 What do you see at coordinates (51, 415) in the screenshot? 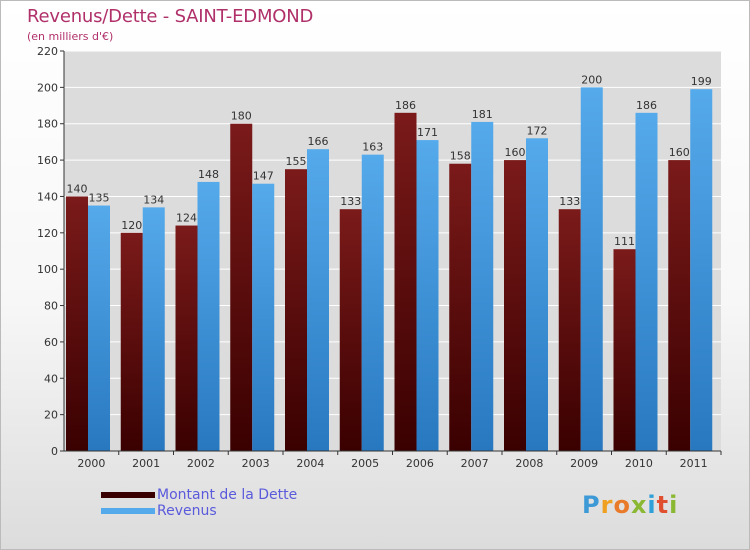
I see `y-tick-label: 20` at bounding box center [51, 415].